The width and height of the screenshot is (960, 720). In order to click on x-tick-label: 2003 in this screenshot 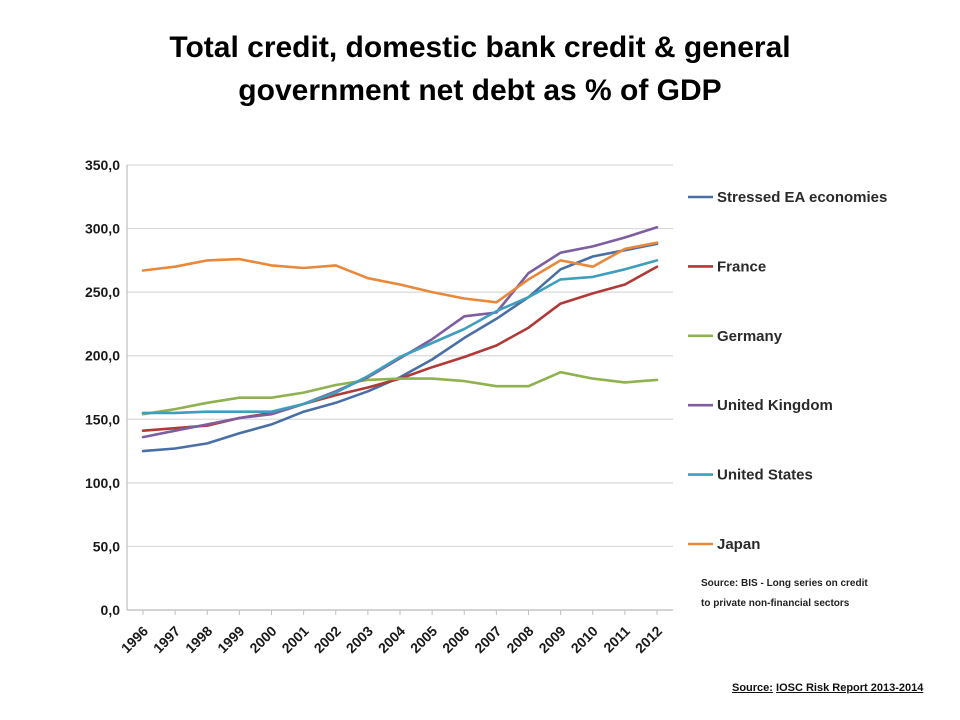, I will do `click(359, 639)`.